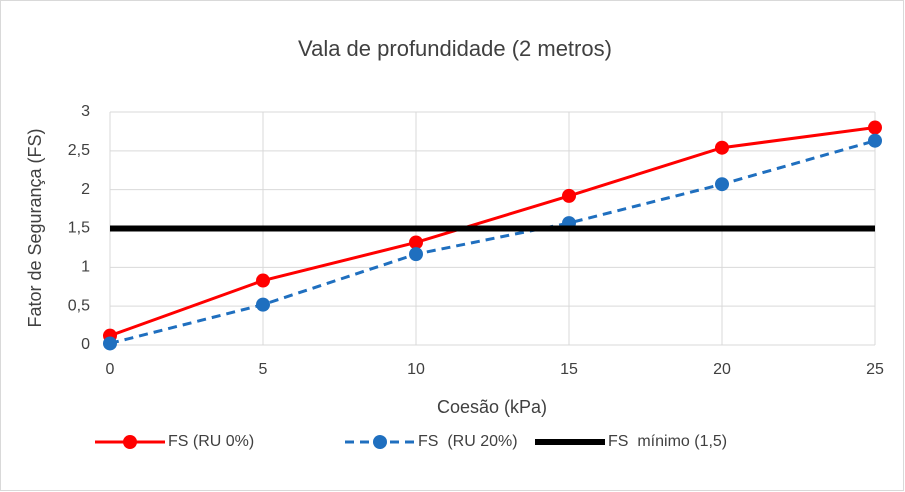 This screenshot has height=492, width=905. What do you see at coordinates (85, 267) in the screenshot?
I see `y-tick-label: 1` at bounding box center [85, 267].